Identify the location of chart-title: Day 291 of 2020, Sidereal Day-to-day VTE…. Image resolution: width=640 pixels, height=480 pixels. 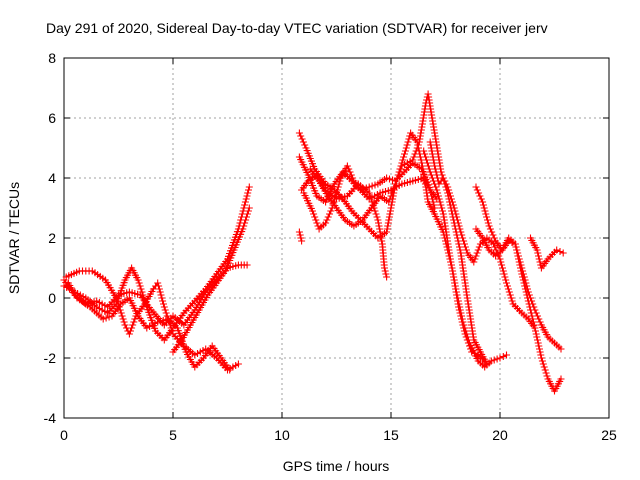
(297, 28).